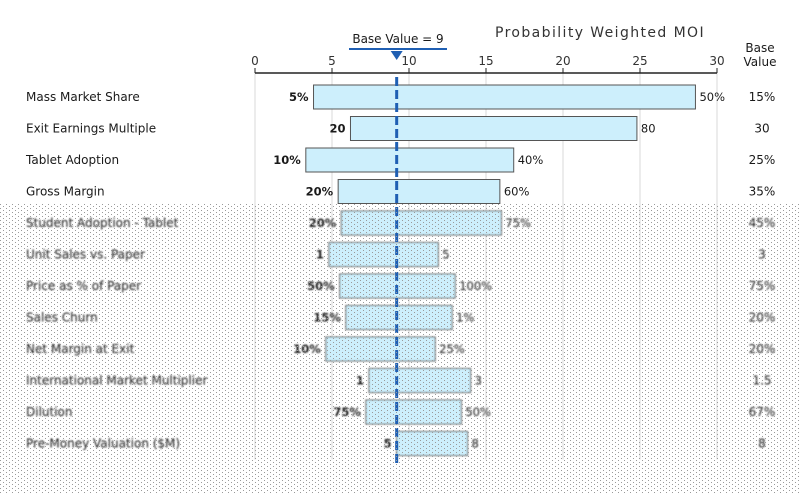 This screenshot has height=493, width=800. Describe the element at coordinates (408, 61) in the screenshot. I see `x-tick-label: 10` at that location.